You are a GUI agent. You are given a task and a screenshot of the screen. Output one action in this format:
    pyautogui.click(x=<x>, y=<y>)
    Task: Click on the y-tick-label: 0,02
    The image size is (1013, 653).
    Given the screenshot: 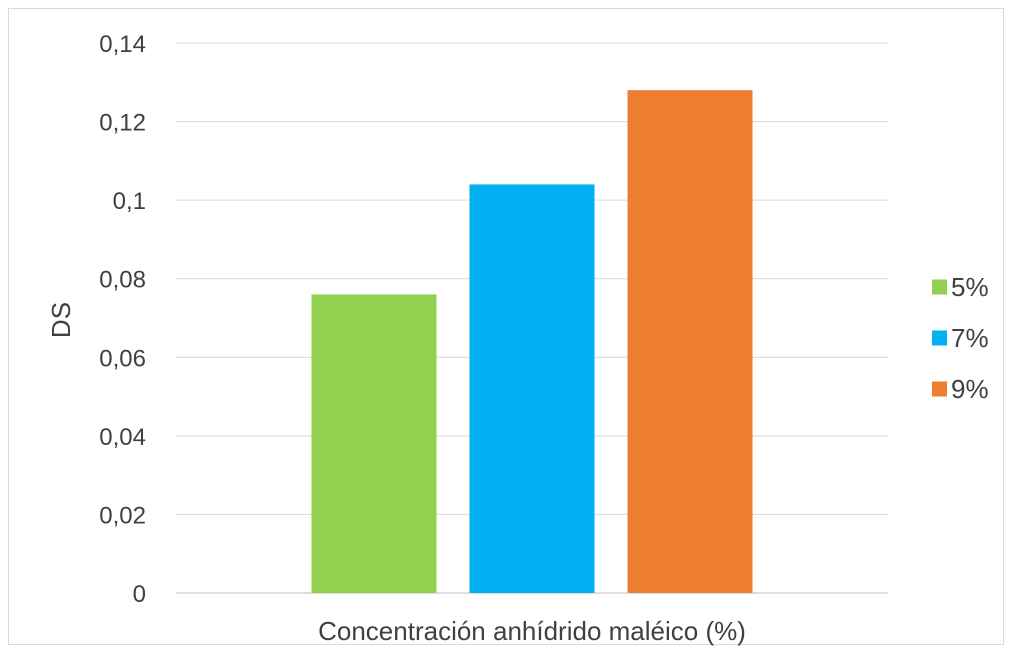 What is the action you would take?
    pyautogui.click(x=122, y=515)
    